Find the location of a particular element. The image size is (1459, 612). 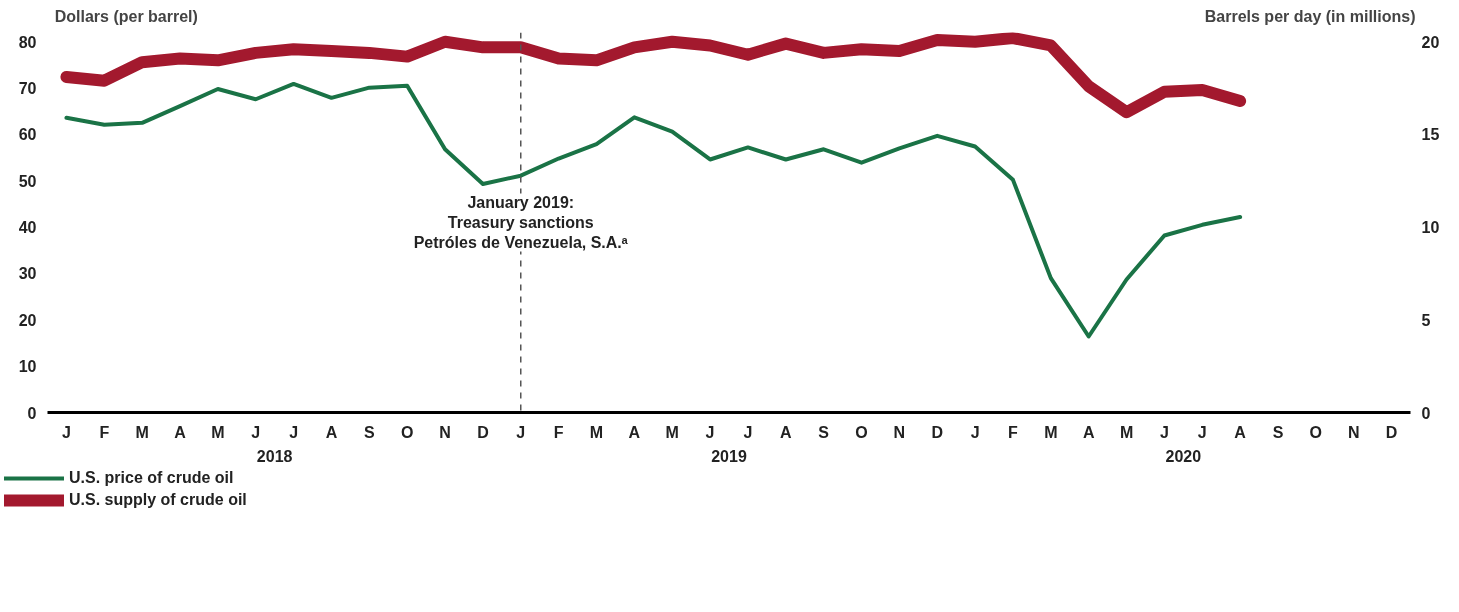

y2-tick-label: 15 is located at coordinates (1430, 135).